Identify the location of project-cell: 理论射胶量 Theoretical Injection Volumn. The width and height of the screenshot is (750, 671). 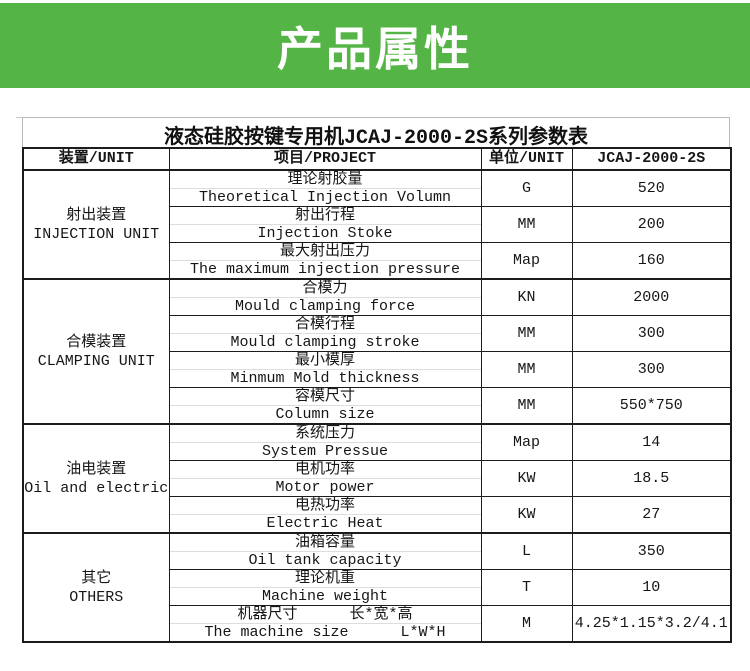
(325, 188).